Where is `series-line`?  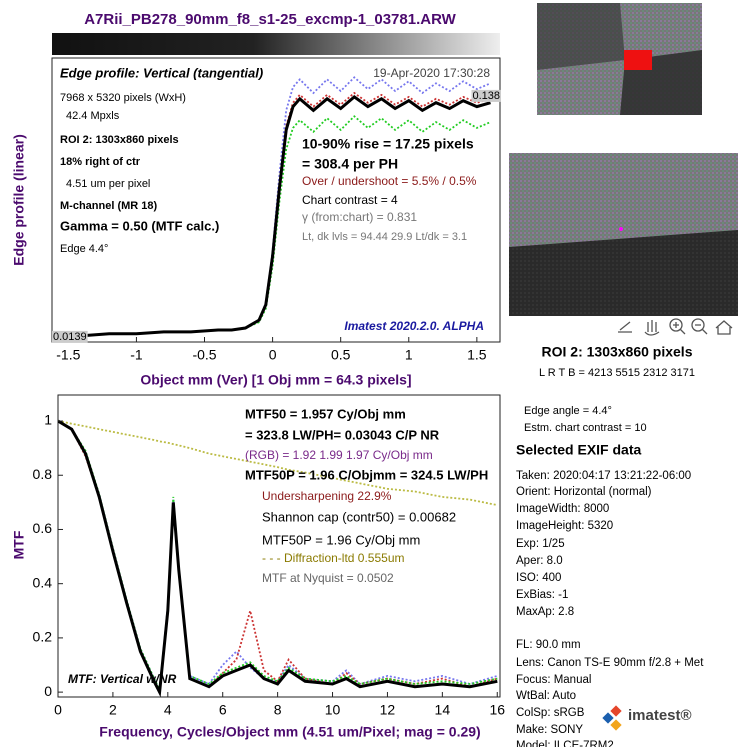
series-line is located at coordinates (278, 463).